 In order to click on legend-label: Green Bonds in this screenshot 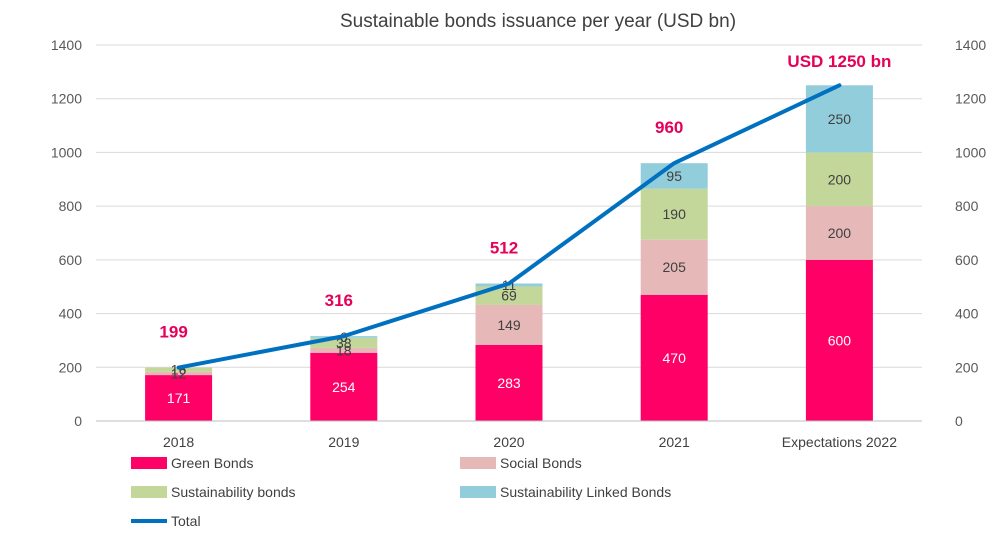, I will do `click(212, 463)`.